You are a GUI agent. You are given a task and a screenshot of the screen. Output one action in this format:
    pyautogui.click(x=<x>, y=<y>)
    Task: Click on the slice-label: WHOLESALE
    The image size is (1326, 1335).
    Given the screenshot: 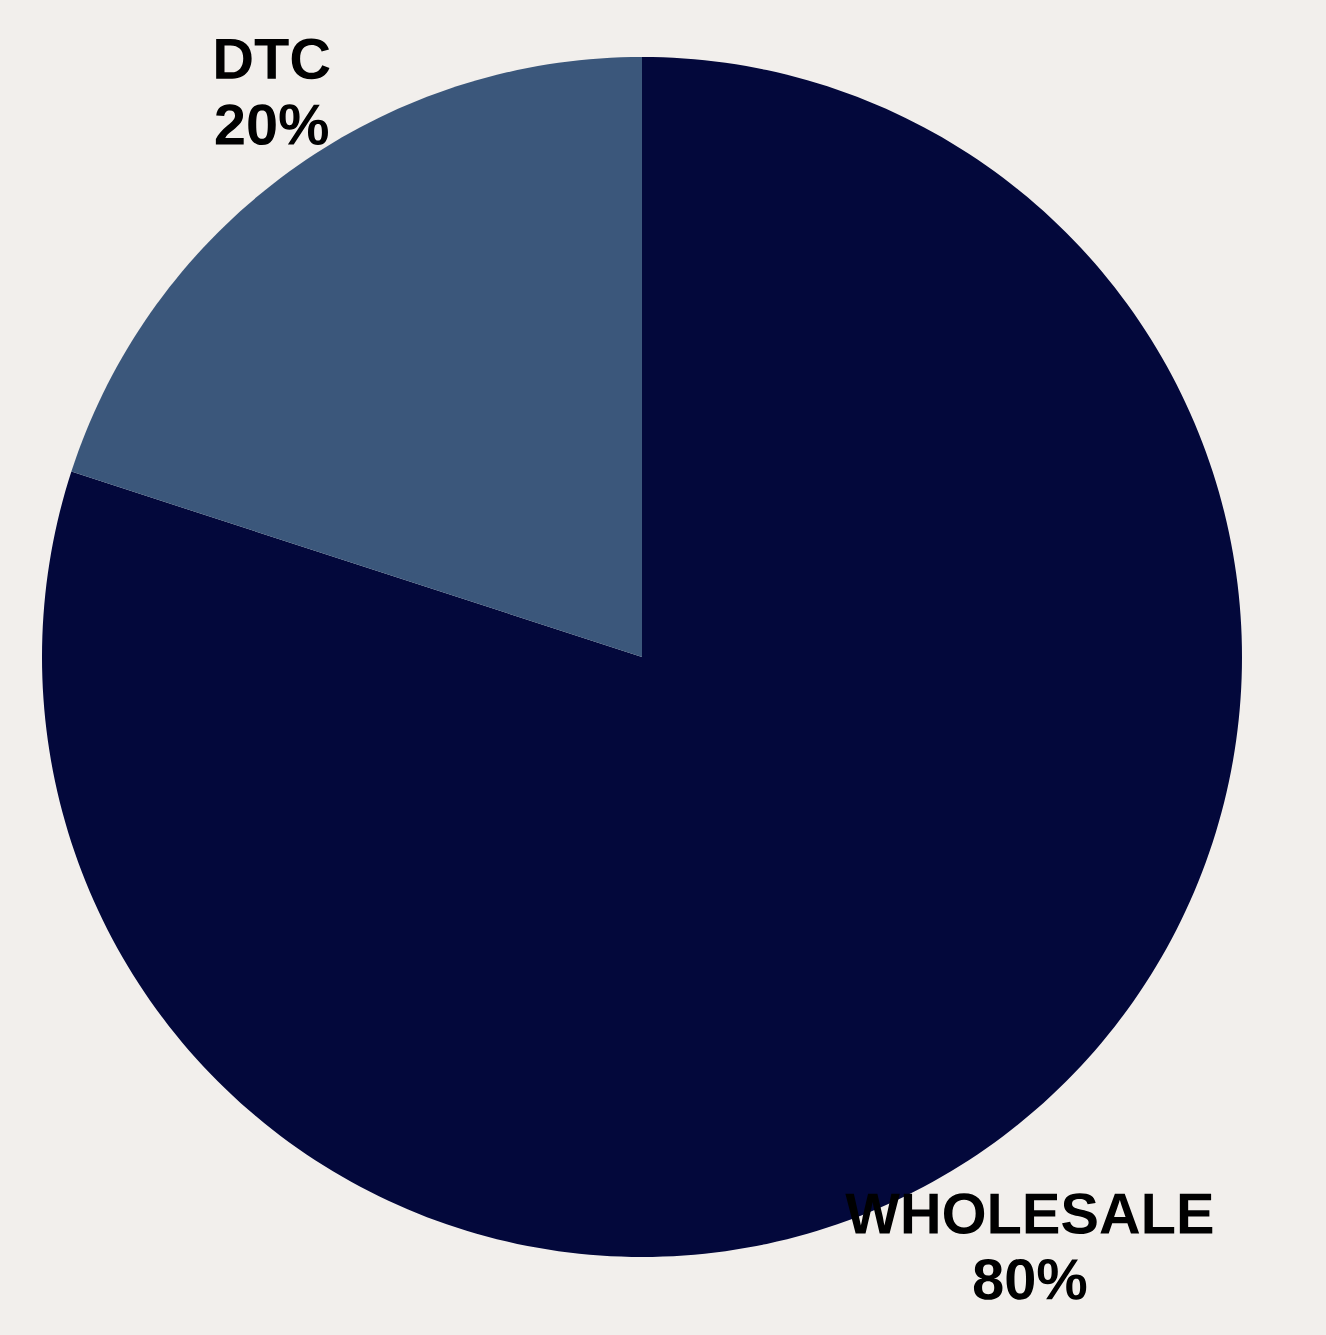 What is the action you would take?
    pyautogui.click(x=1029, y=1214)
    